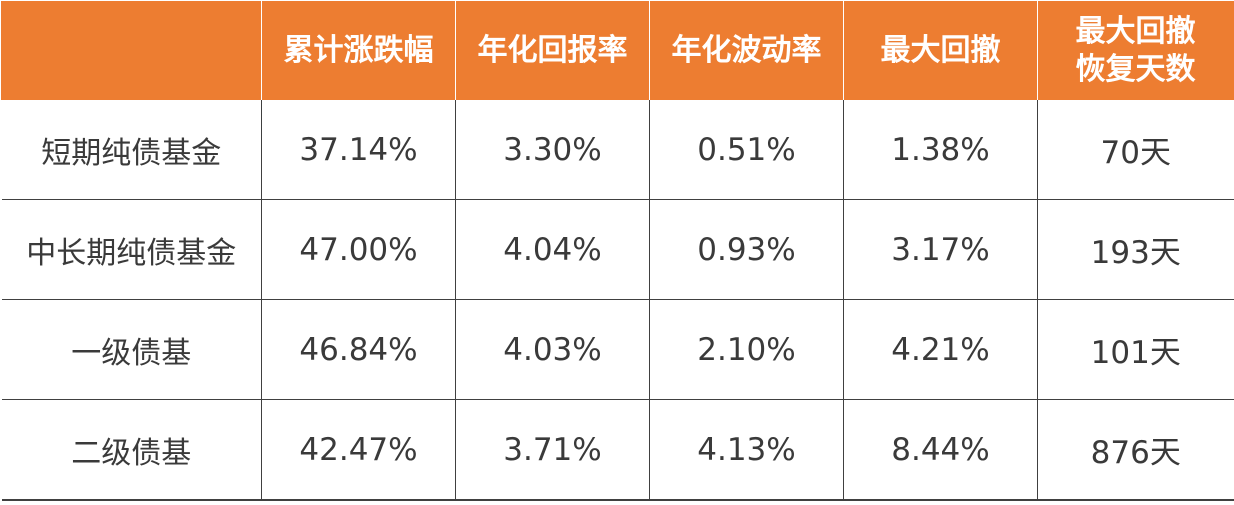  What do you see at coordinates (131, 150) in the screenshot?
I see `row-label: 短期纯债基金` at bounding box center [131, 150].